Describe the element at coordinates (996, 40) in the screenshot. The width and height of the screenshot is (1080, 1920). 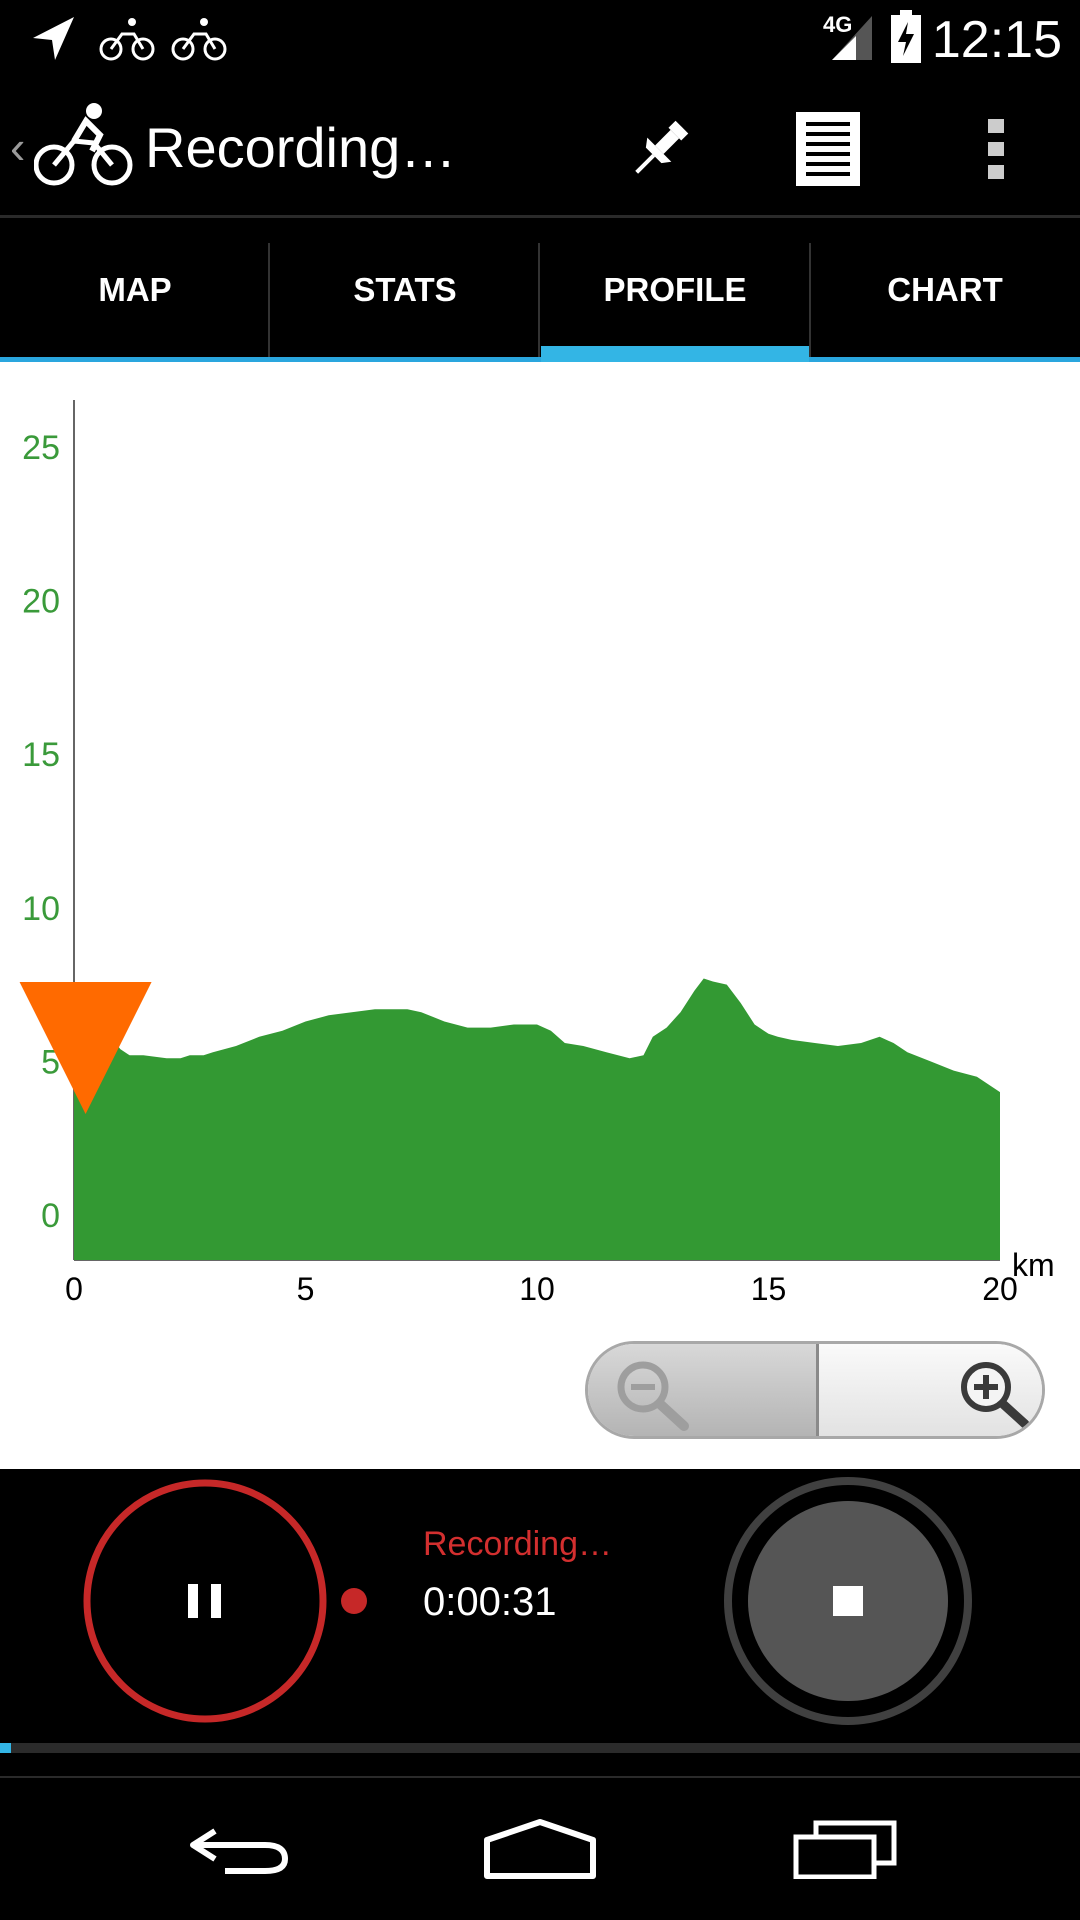
I see `clock: 12:15` at that location.